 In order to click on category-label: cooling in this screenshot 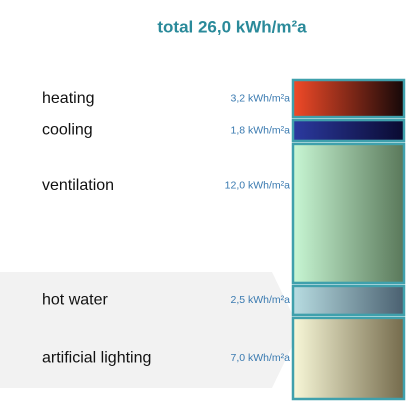, I will do `click(67, 130)`.